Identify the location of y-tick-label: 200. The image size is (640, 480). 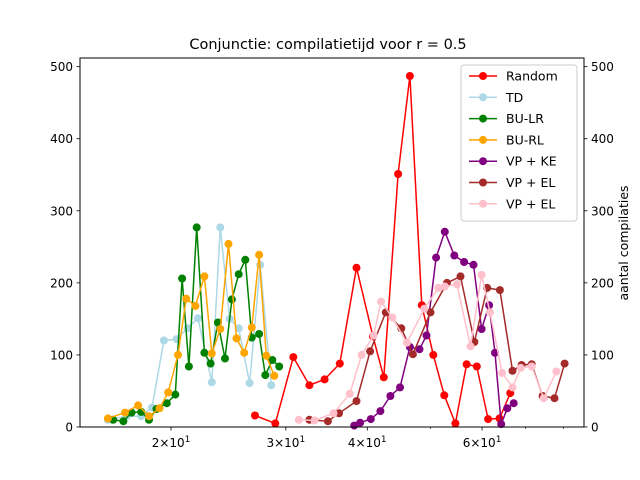
(61, 283).